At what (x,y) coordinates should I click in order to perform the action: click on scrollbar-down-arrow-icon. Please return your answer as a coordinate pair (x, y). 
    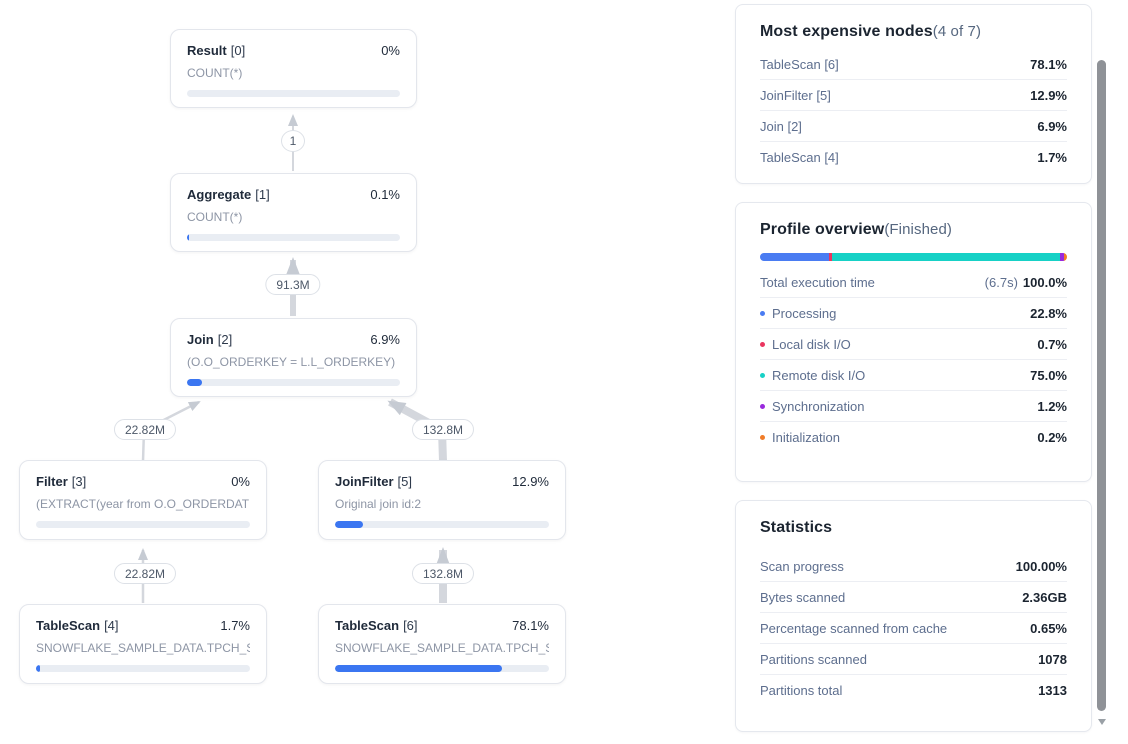
    Looking at the image, I should click on (1102, 722).